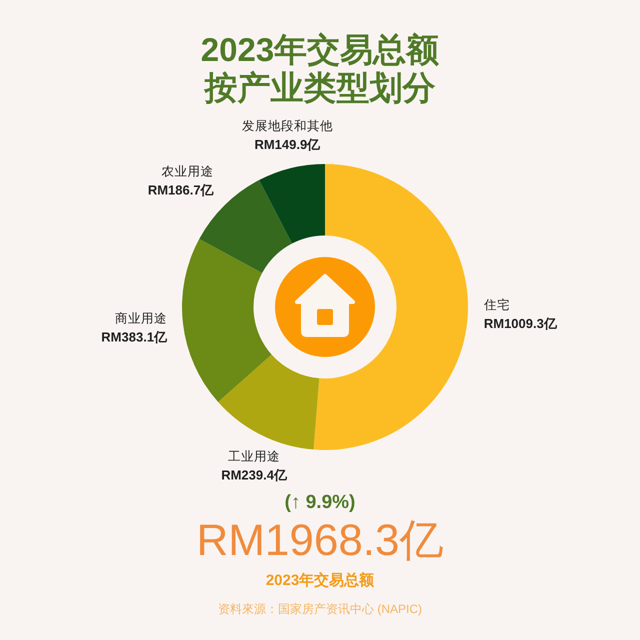  What do you see at coordinates (320, 87) in the screenshot?
I see `subtitle: 按产业类型划分` at bounding box center [320, 87].